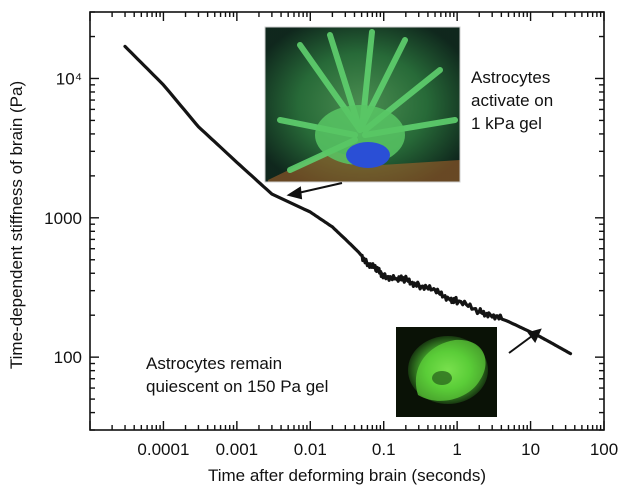 The height and width of the screenshot is (486, 622). What do you see at coordinates (530, 449) in the screenshot?
I see `x-tick-label: 10` at bounding box center [530, 449].